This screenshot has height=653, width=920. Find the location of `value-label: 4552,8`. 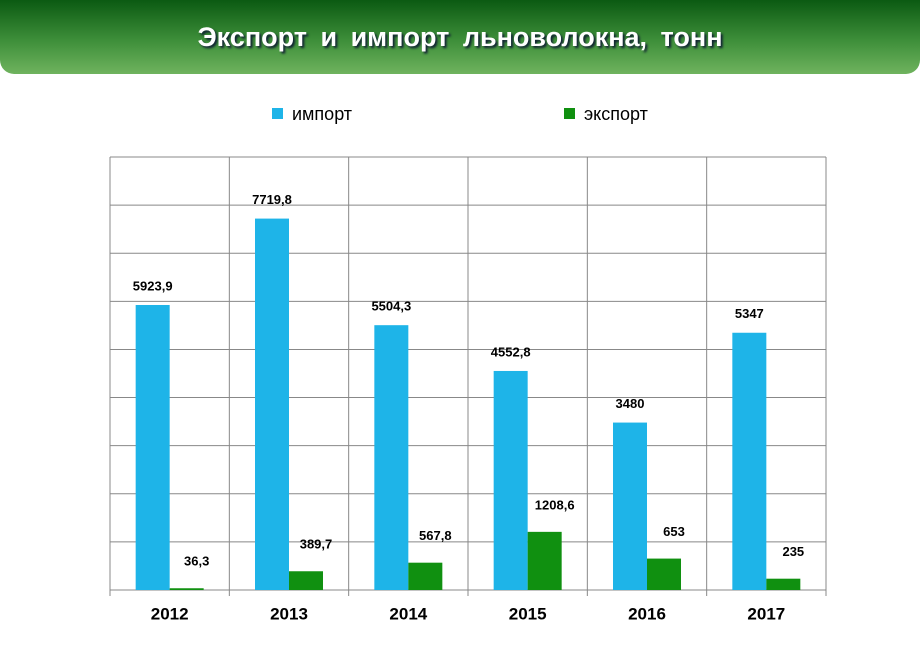

value-label: 4552,8 is located at coordinates (511, 351).